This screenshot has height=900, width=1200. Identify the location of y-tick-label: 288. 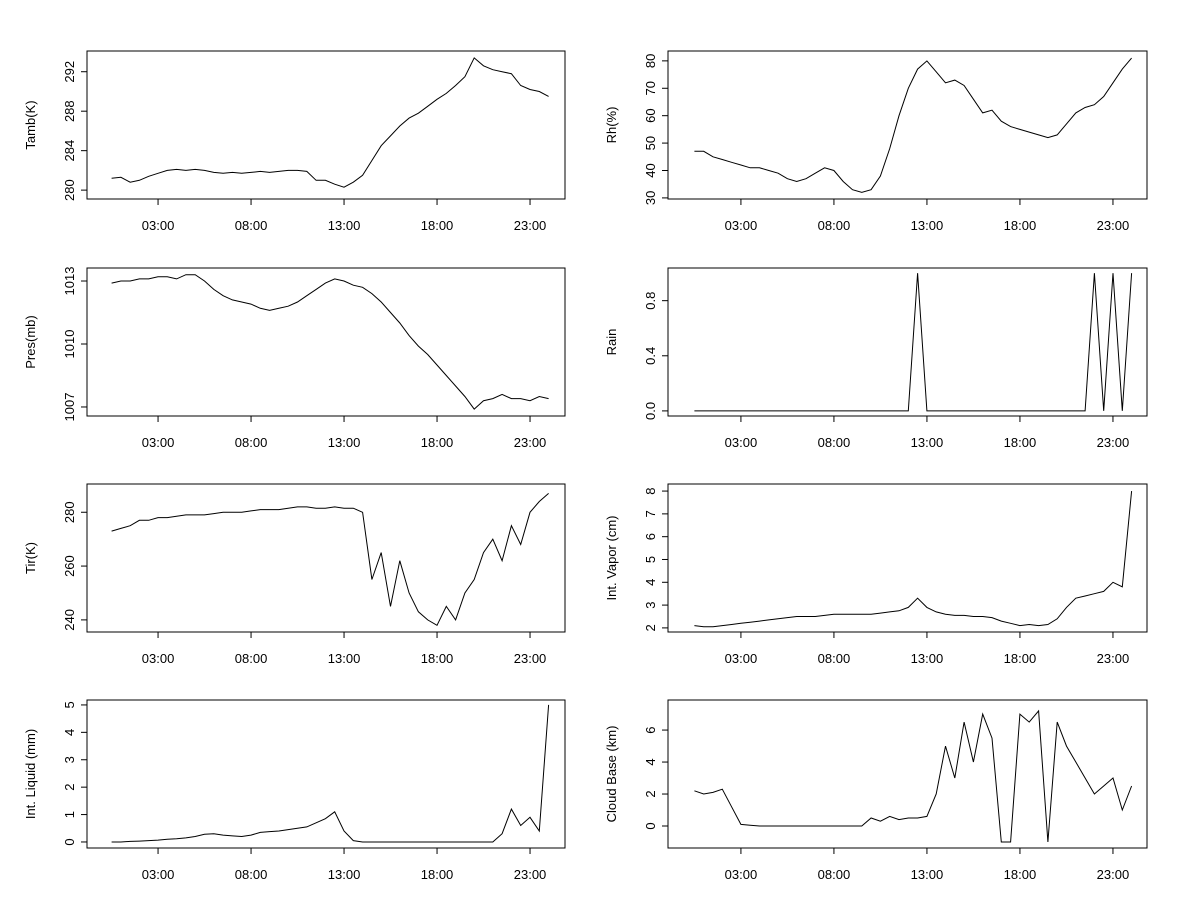
(69, 111).